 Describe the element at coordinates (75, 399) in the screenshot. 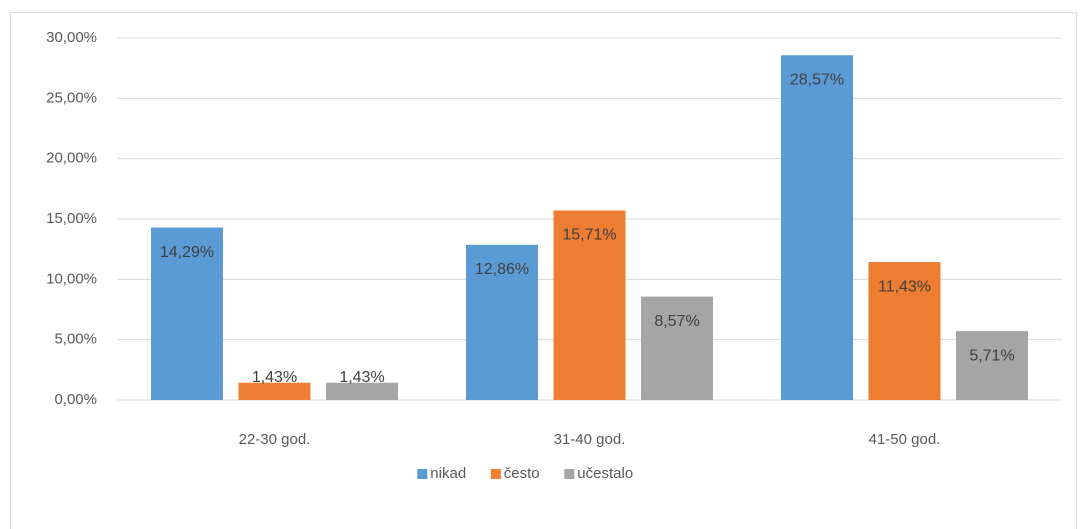

I see `y-tick-label: 0,00%` at that location.